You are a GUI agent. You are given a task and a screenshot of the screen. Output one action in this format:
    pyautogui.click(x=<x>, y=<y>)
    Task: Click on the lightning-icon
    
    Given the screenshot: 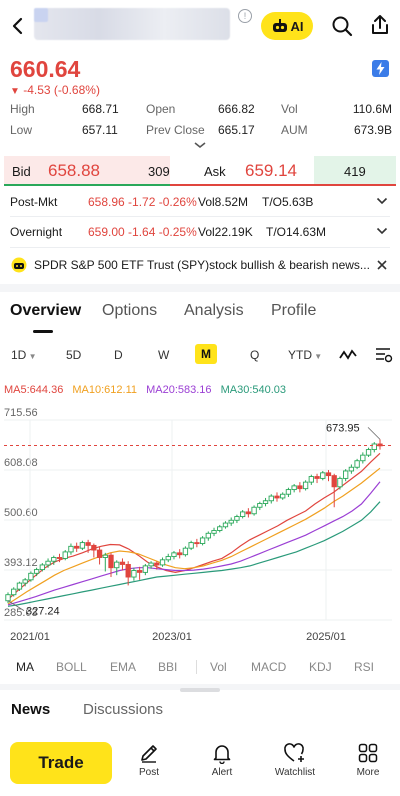 What is the action you would take?
    pyautogui.click(x=380, y=68)
    